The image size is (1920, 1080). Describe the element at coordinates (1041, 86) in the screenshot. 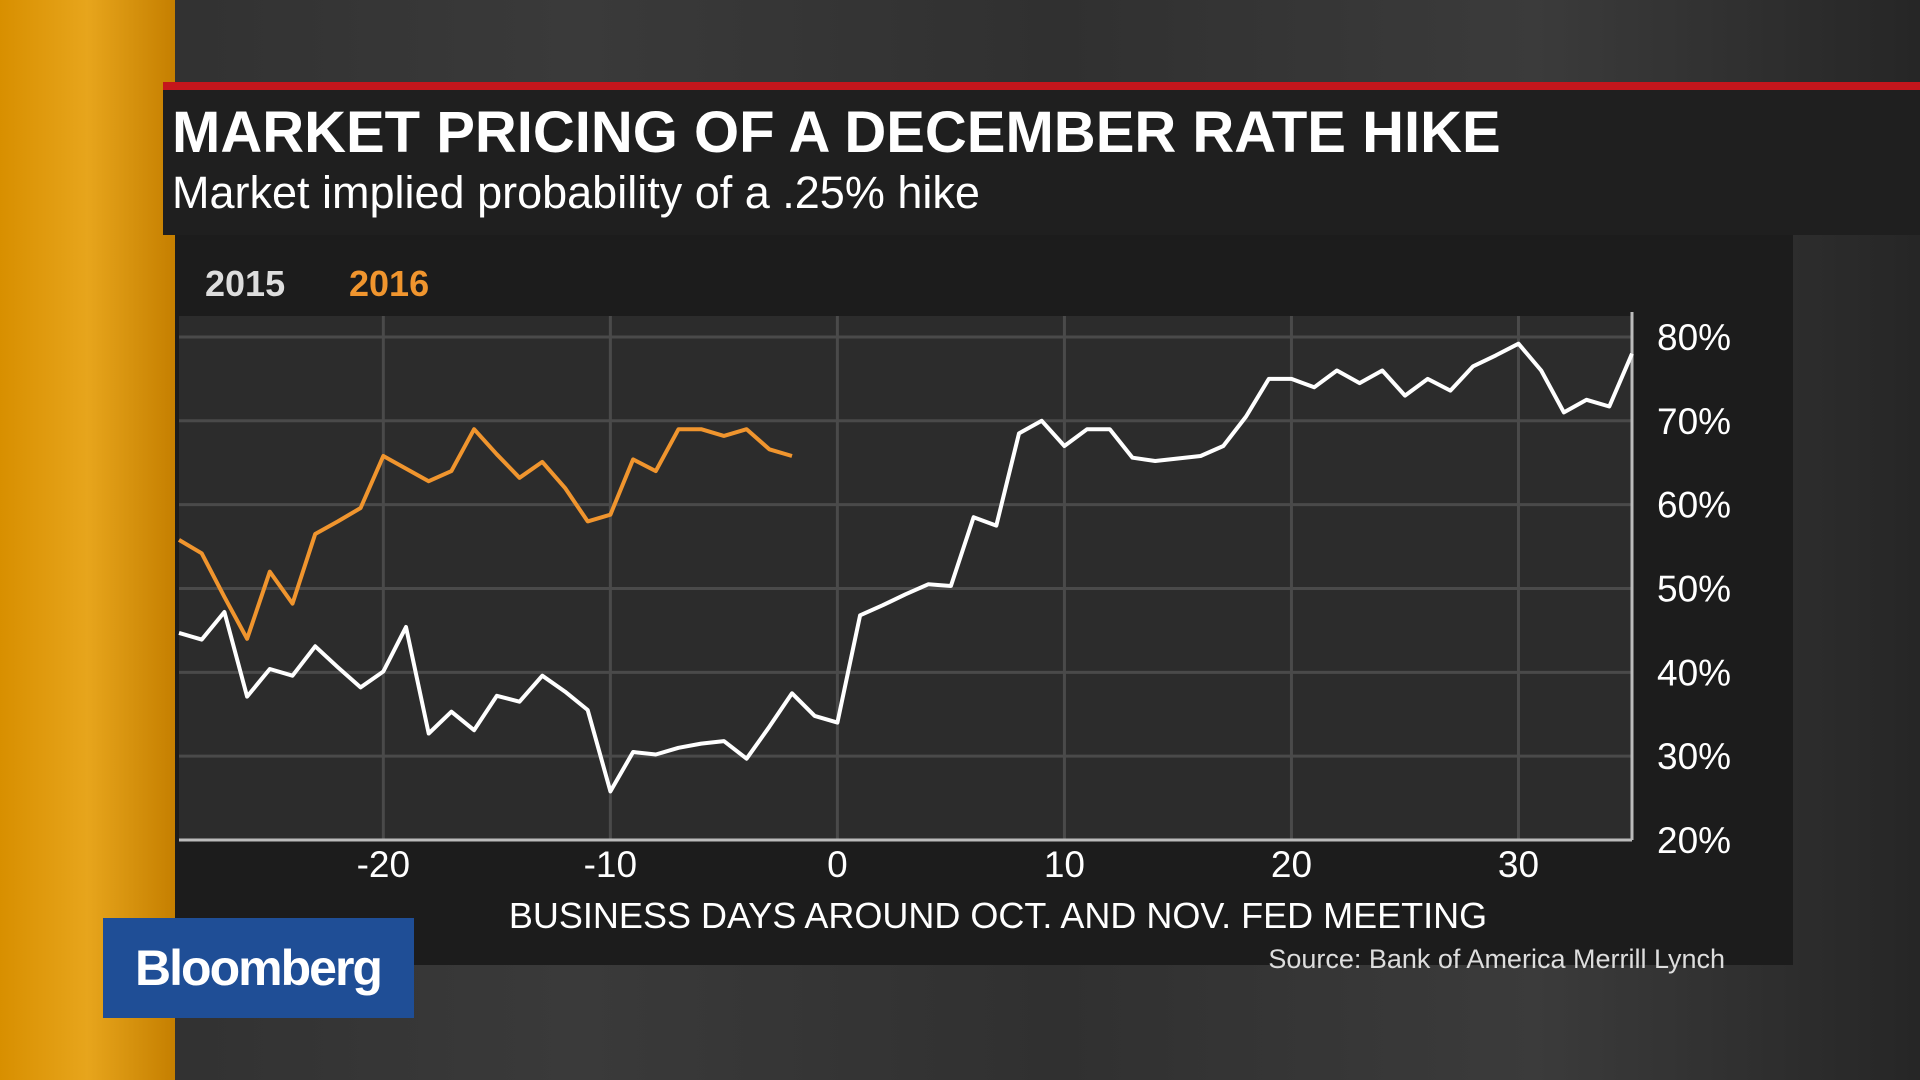

I see `red-rule` at that location.